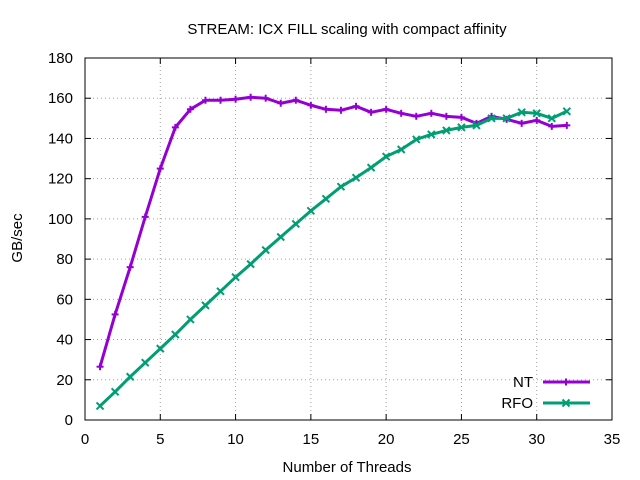 The width and height of the screenshot is (640, 480). What do you see at coordinates (60, 138) in the screenshot?
I see `y-tick-label: 140` at bounding box center [60, 138].